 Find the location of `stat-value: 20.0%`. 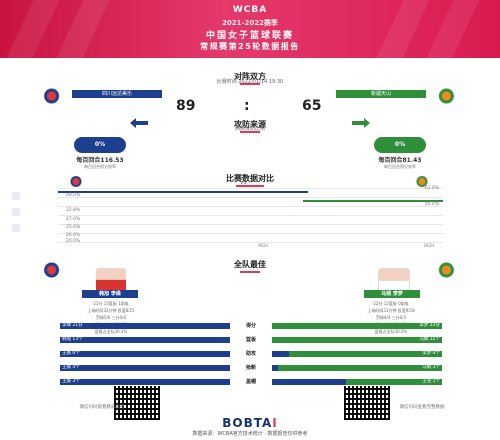

stat-value: 20.0% is located at coordinates (73, 241).